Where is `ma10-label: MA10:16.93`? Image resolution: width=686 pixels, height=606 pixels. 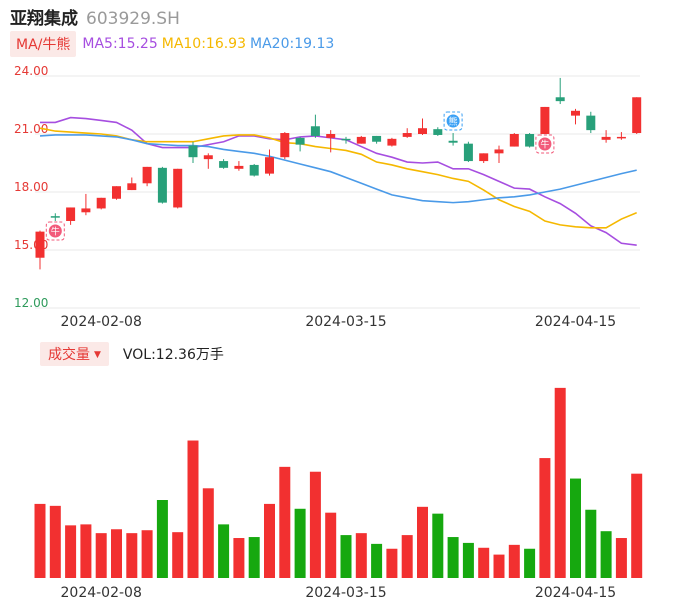
ma10-label: MA10:16.93 is located at coordinates (204, 44).